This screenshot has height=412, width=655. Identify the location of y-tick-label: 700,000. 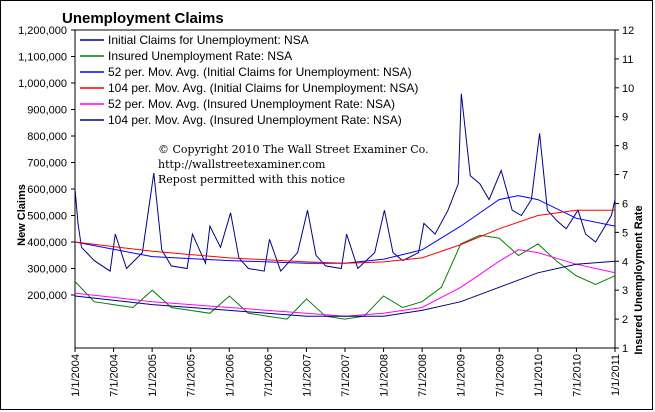
(47, 164).